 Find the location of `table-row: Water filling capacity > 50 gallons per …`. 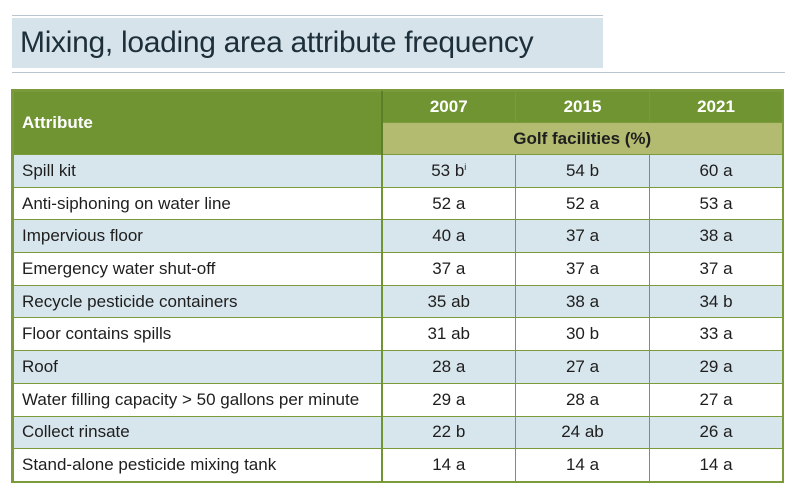

table-row: Water filling capacity > 50 gallons per … is located at coordinates (398, 399).